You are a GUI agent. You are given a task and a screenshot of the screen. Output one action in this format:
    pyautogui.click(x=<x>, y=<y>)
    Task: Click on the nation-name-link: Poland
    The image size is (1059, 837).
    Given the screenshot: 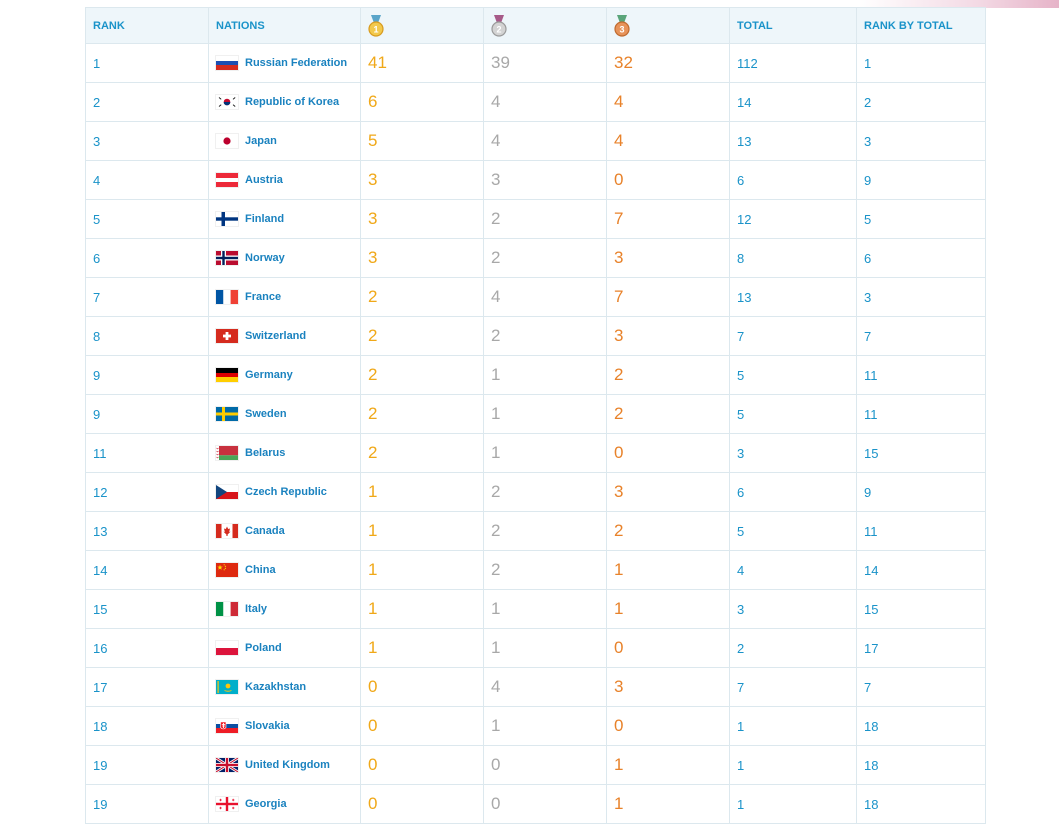 What is the action you would take?
    pyautogui.click(x=263, y=648)
    